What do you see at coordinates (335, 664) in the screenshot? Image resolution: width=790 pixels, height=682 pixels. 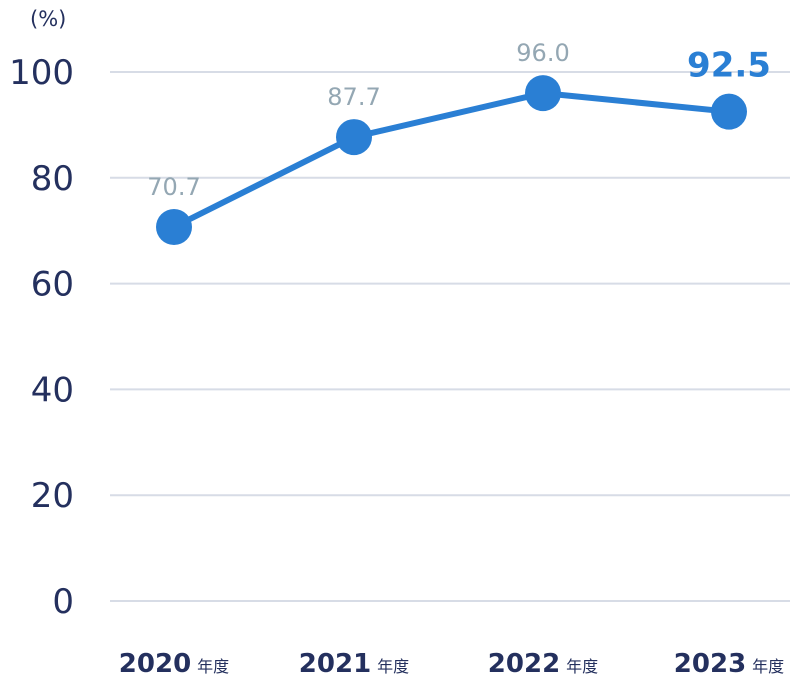 I see `x-tick-year: 2021` at bounding box center [335, 664].